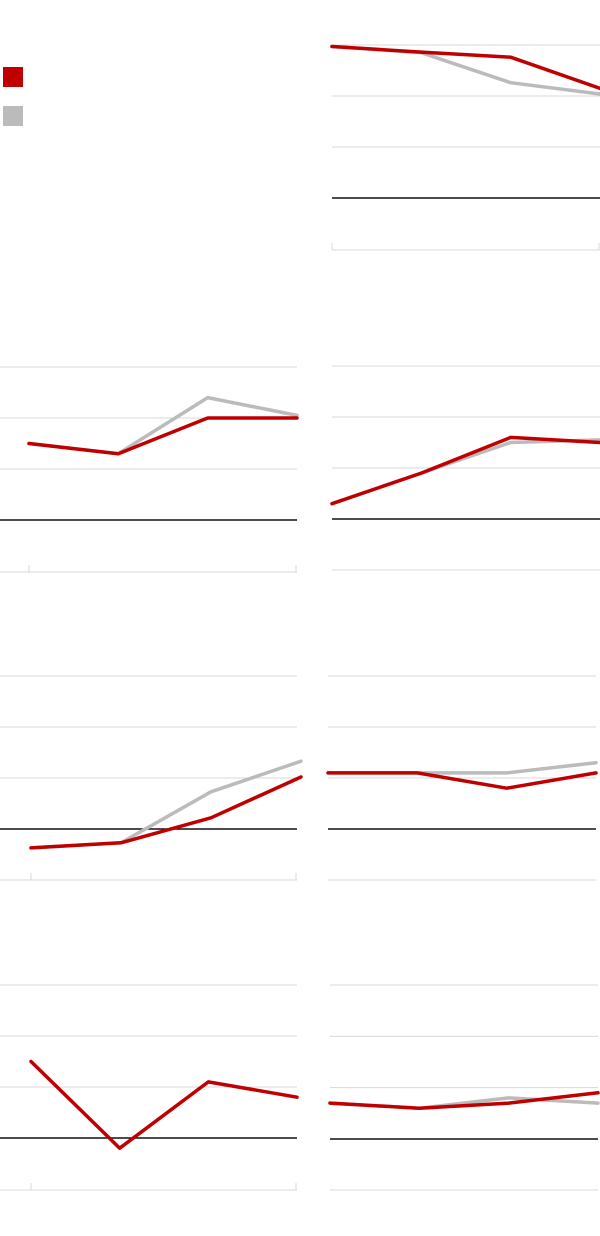 This screenshot has width=600, height=1236. What do you see at coordinates (13, 116) in the screenshot?
I see `legend-swatch-gray` at bounding box center [13, 116].